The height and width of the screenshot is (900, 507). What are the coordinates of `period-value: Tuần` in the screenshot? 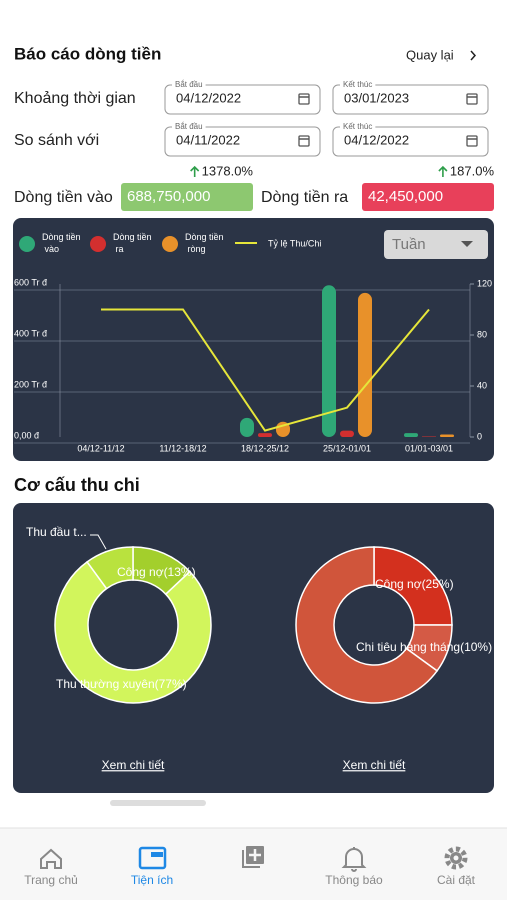 It's located at (409, 244).